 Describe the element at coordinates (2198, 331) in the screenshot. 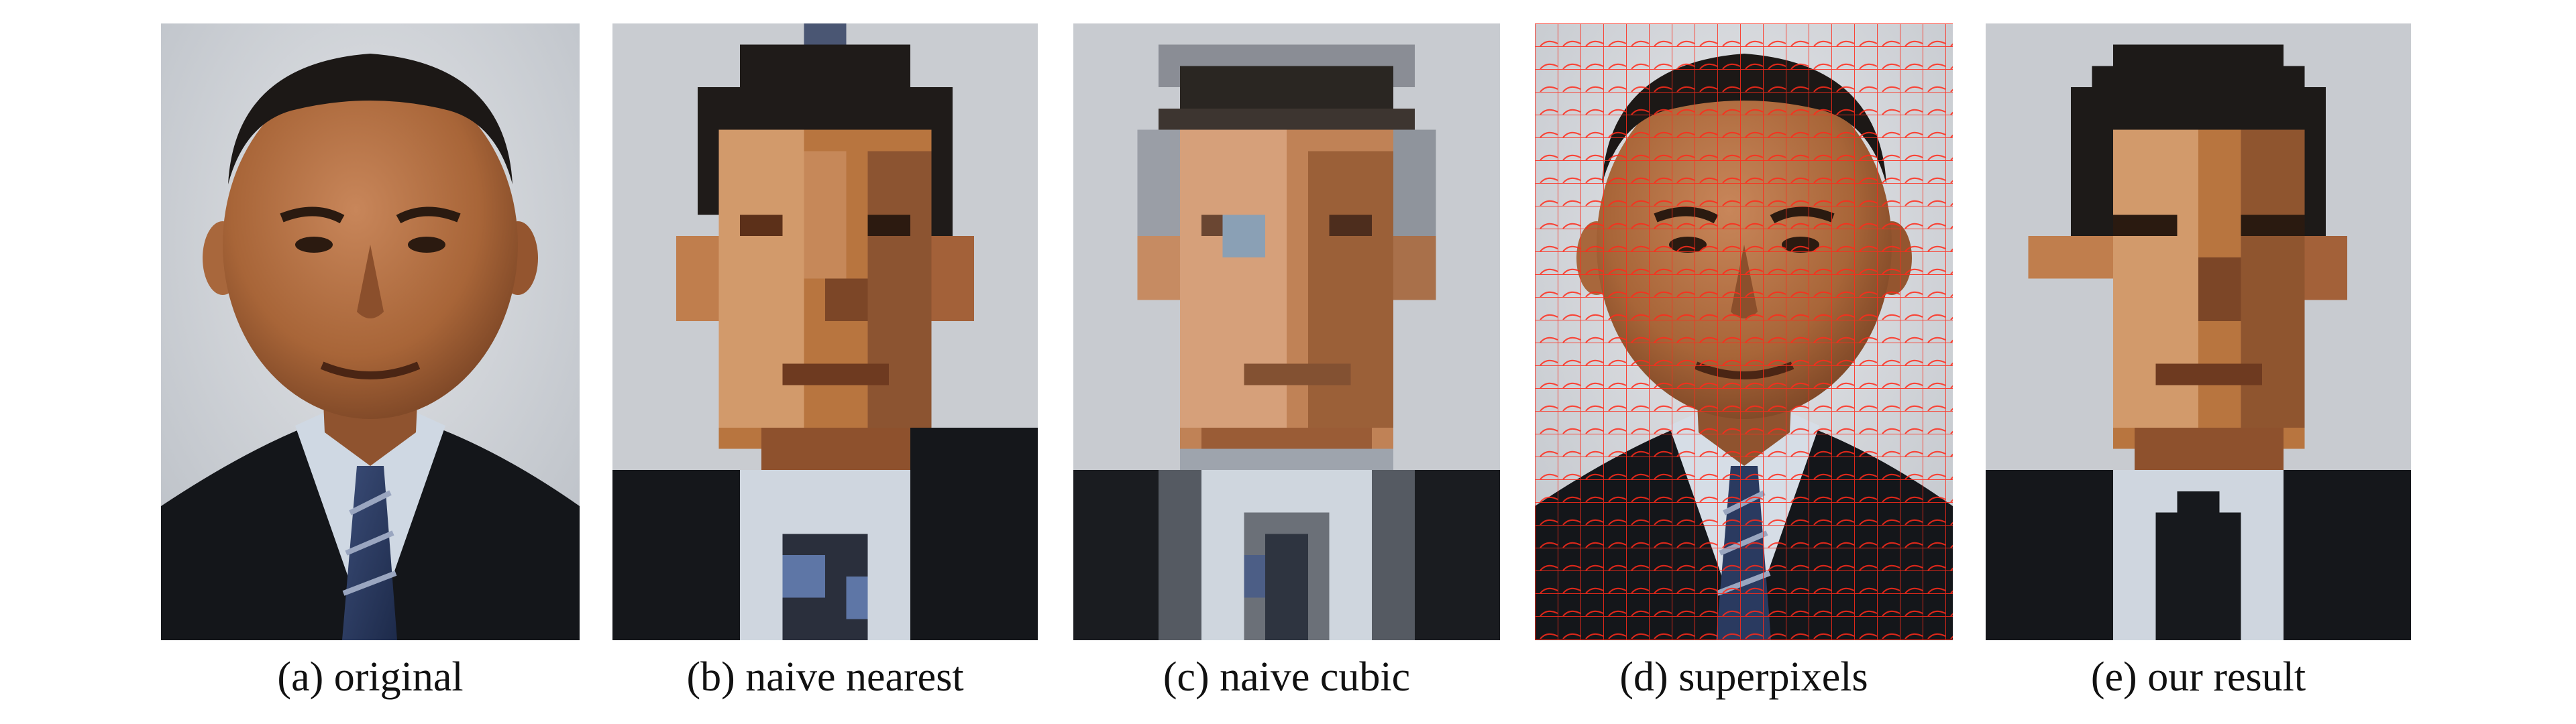

I see `panel-e-our-result` at that location.